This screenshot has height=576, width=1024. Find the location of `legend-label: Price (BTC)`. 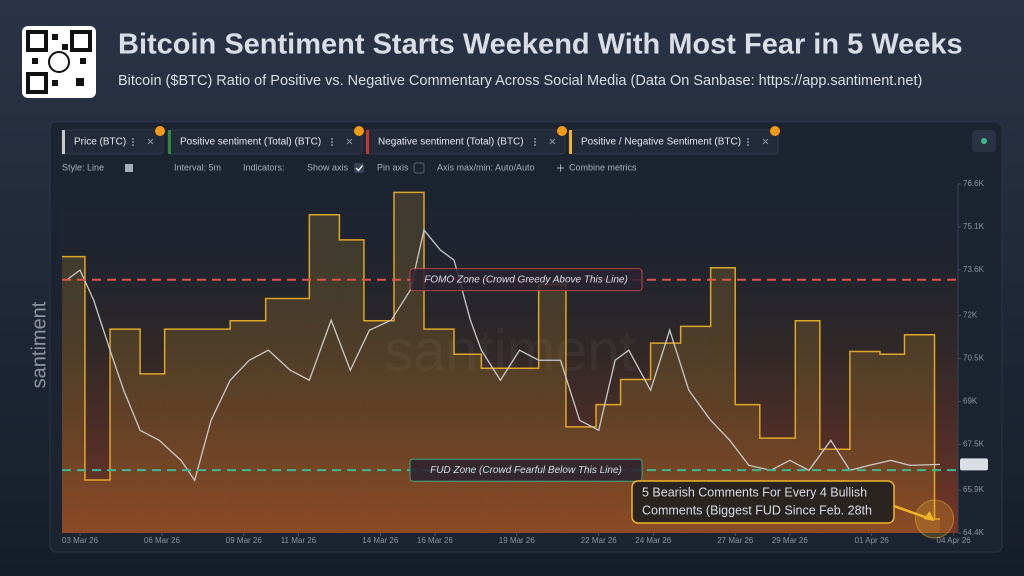

legend-label: Price (BTC) is located at coordinates (100, 142).